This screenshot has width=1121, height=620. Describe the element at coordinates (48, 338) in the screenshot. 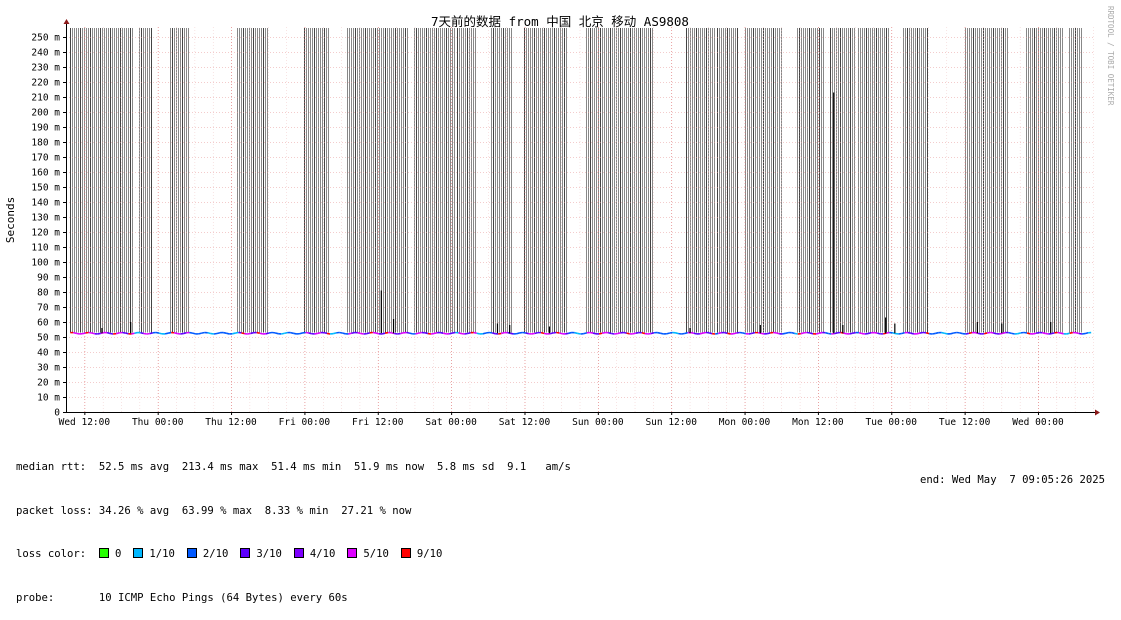

I see `y-tick-label: 50 m` at that location.